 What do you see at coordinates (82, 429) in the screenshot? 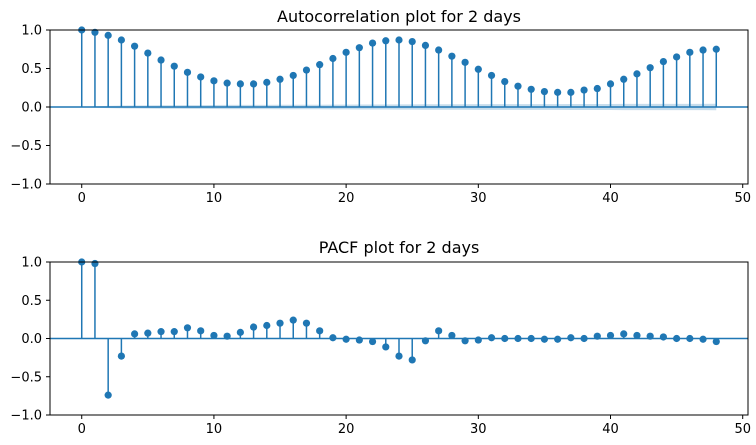
I see `pacf-x-tick-label: 0` at bounding box center [82, 429].